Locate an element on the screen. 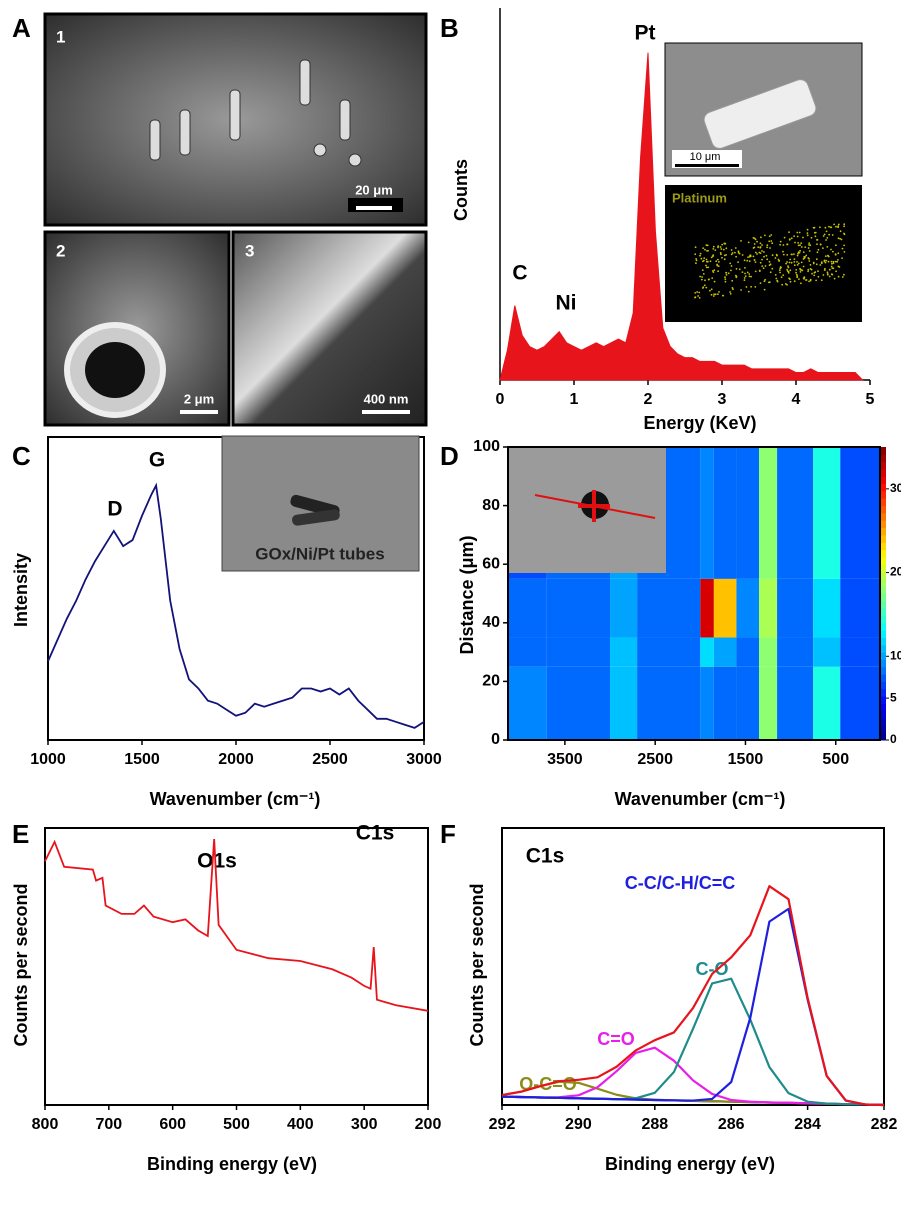  x-tick-label: 5 is located at coordinates (870, 399).